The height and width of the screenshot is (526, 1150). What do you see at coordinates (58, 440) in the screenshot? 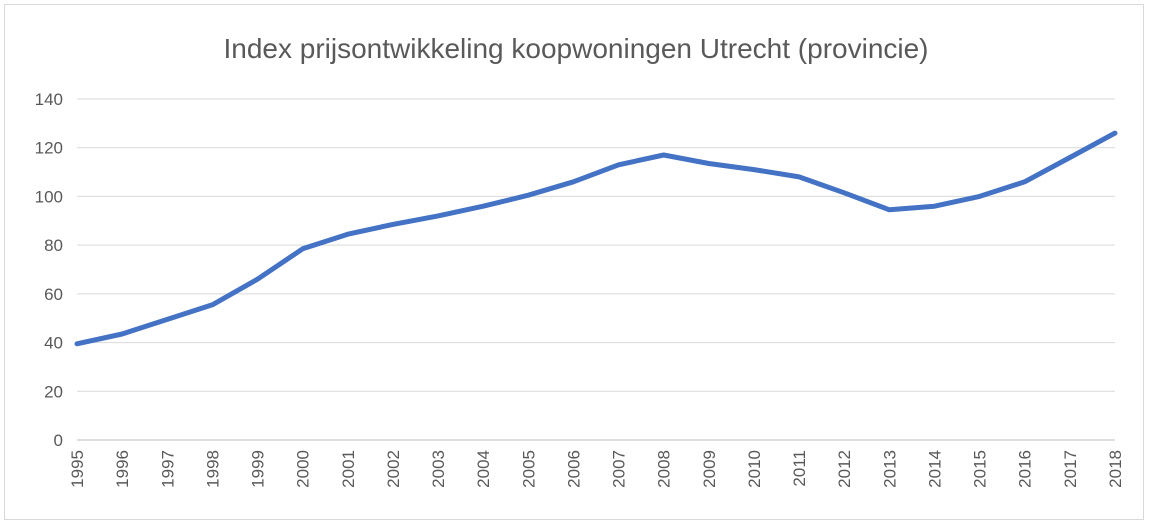
I see `y-tick-label: 0` at bounding box center [58, 440].